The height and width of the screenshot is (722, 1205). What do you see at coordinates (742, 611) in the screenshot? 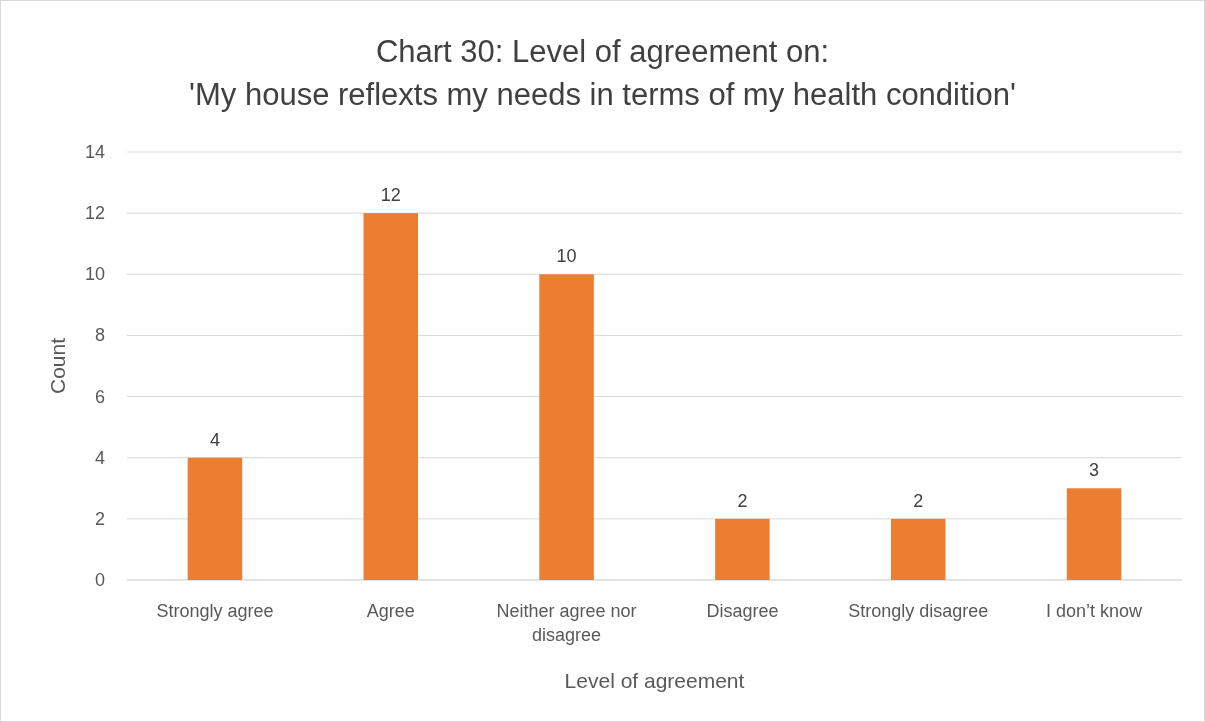
I see `x-tick-label: Disagree` at bounding box center [742, 611].